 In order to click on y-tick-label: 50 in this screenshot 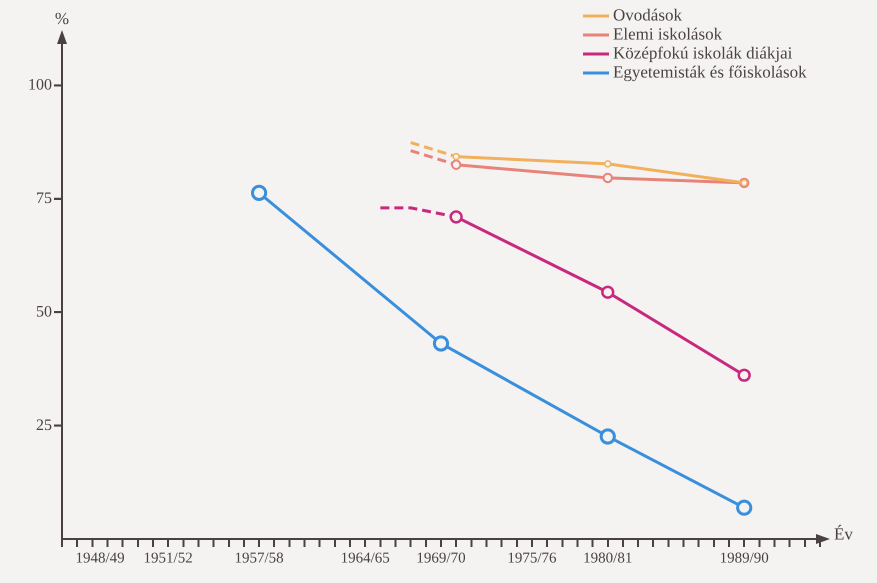, I will do `click(44, 311)`.